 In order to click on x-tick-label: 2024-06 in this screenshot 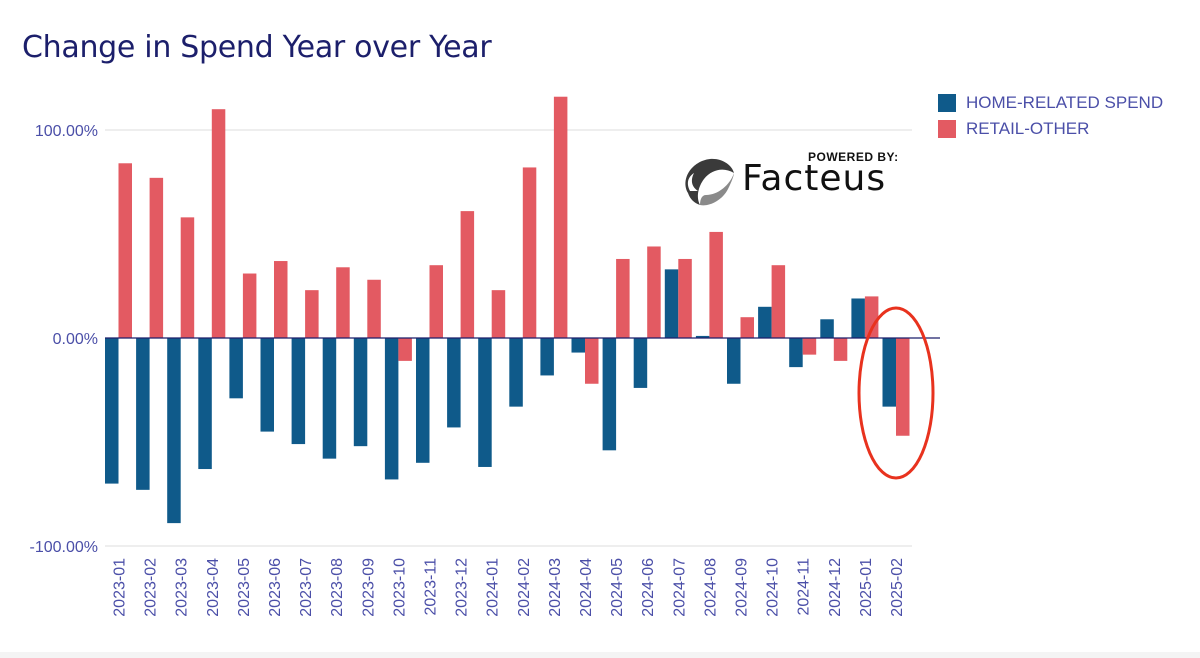, I will do `click(648, 587)`.